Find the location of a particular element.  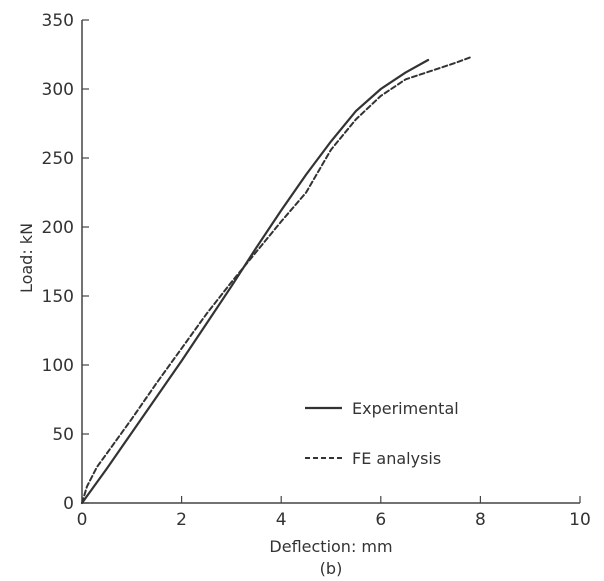

y-tick-label: 250 is located at coordinates (58, 159).